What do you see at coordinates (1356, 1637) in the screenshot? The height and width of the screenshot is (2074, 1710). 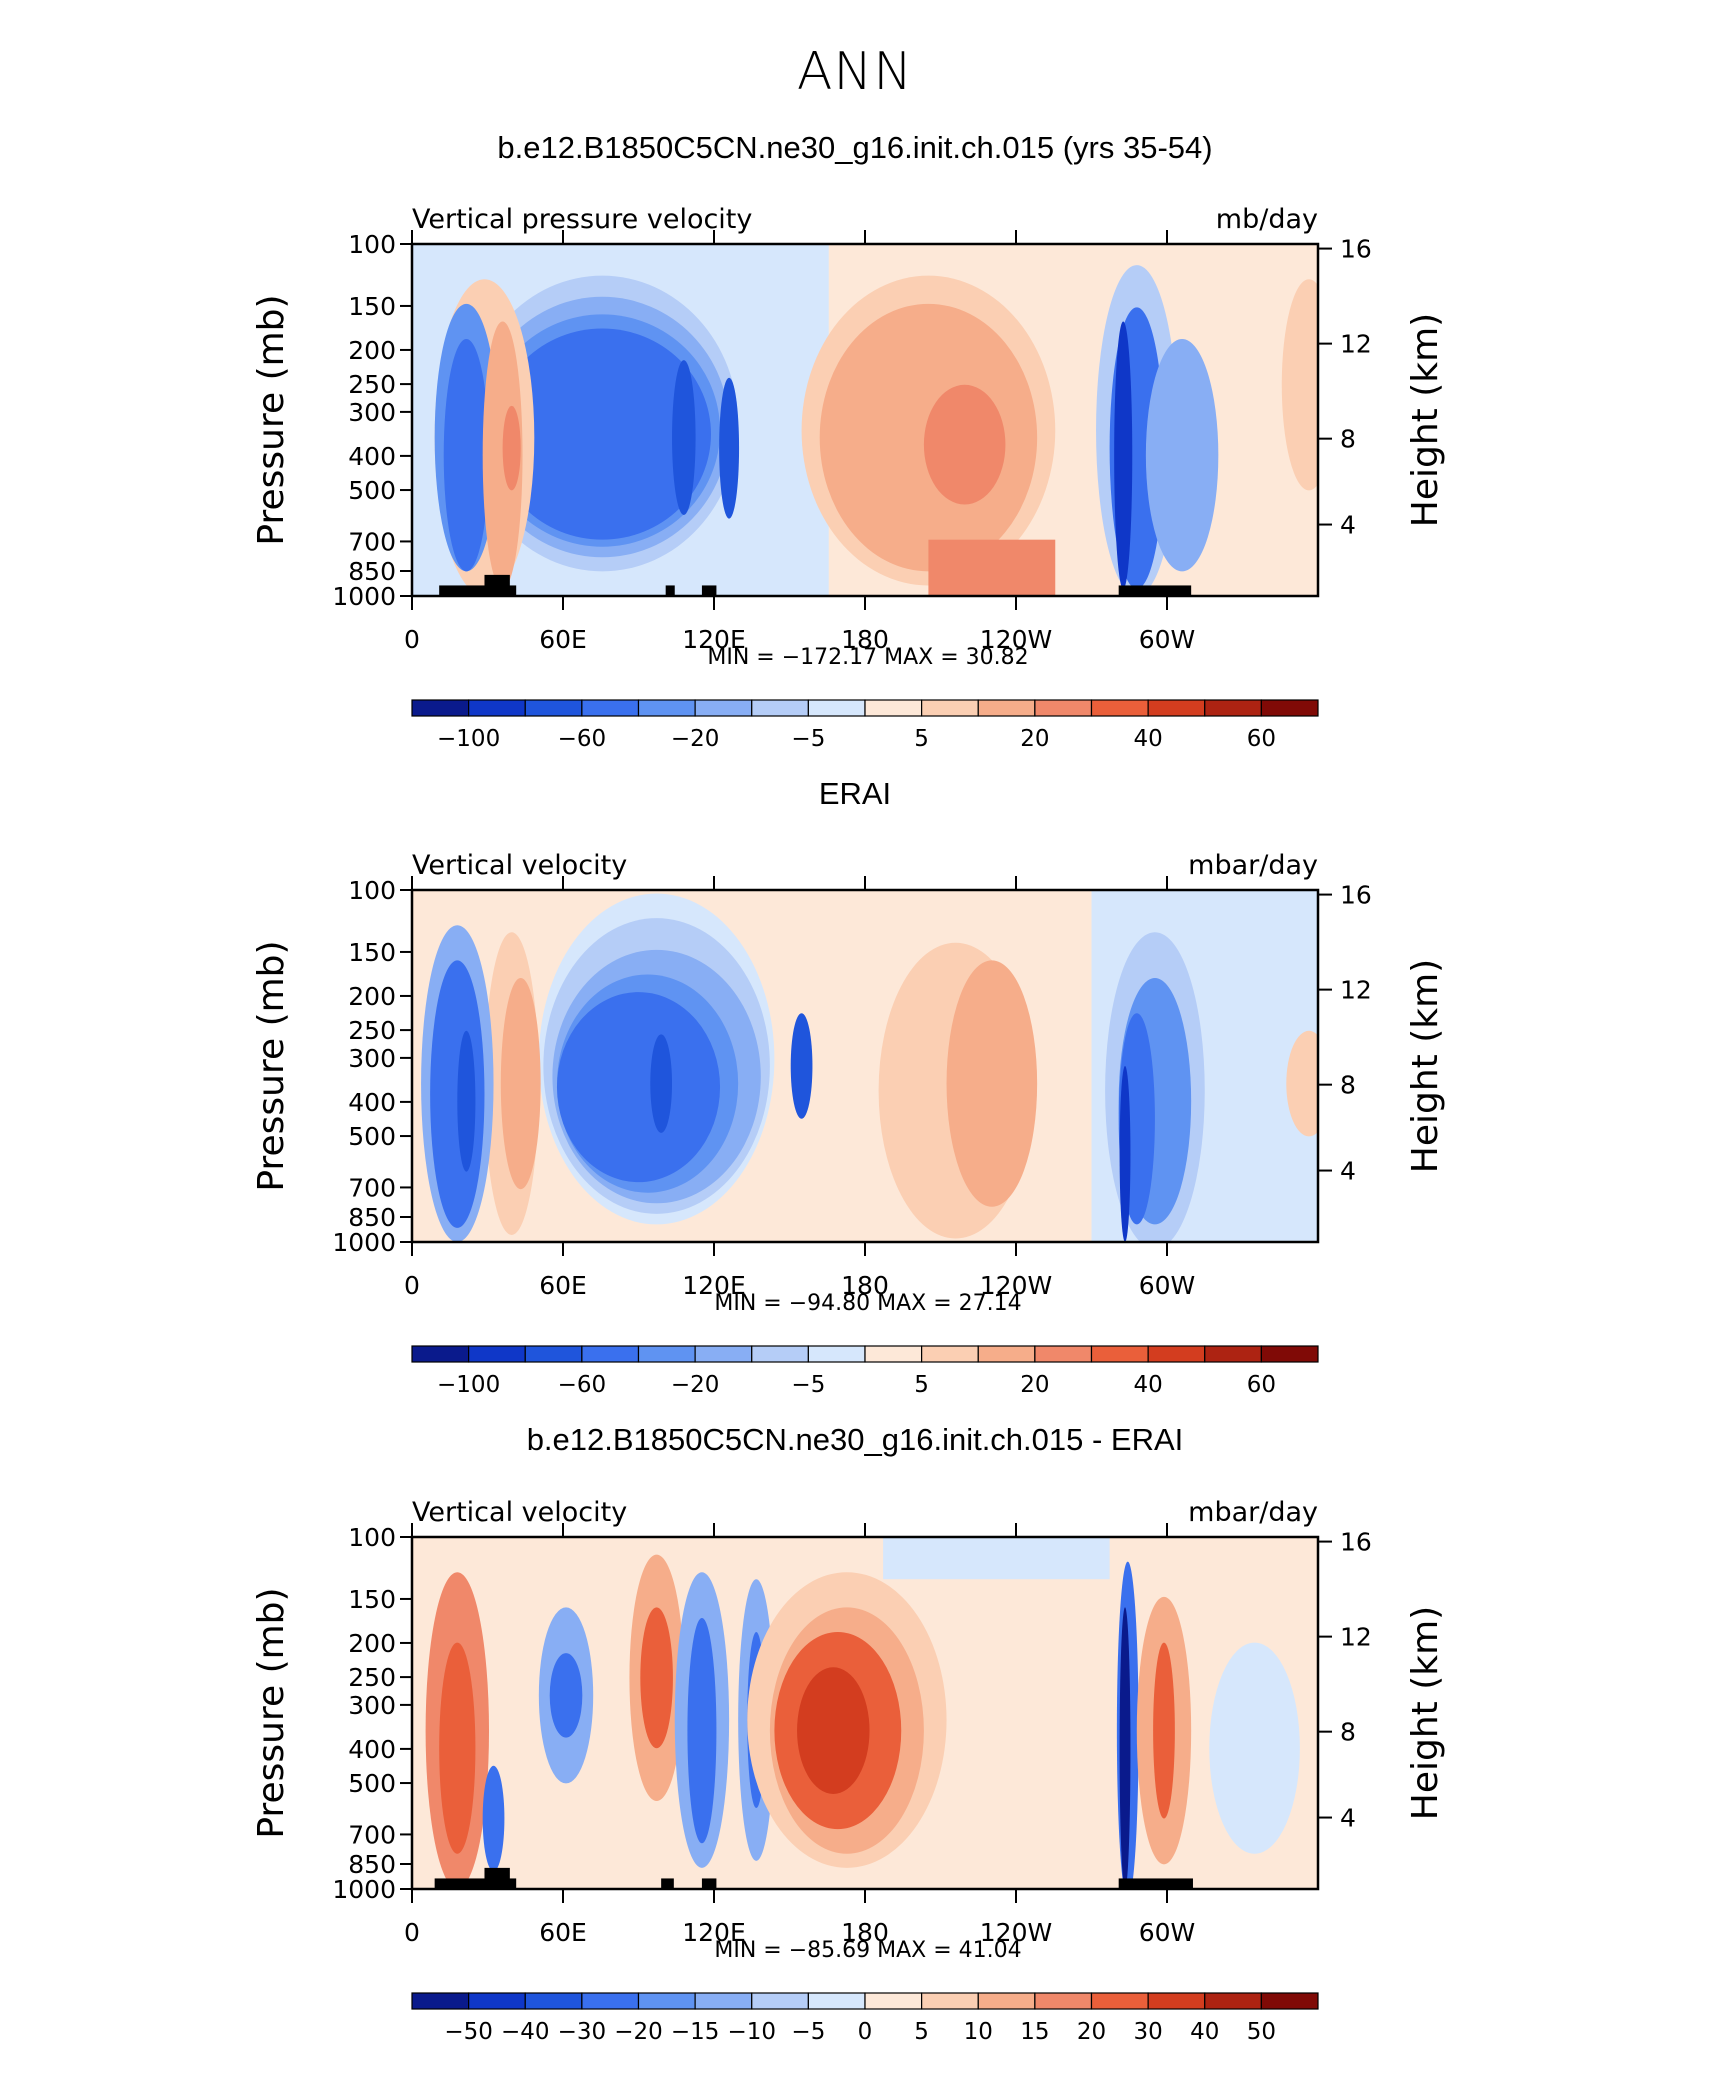 I see `y-right-tick-label: 12` at bounding box center [1356, 1637].